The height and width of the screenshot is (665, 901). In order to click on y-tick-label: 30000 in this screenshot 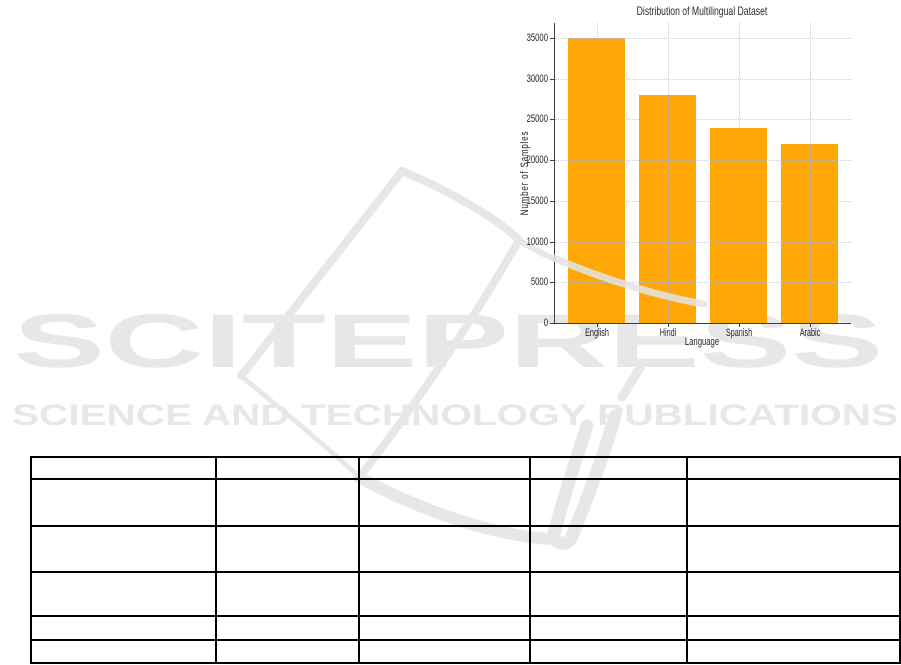, I will do `click(537, 78)`.